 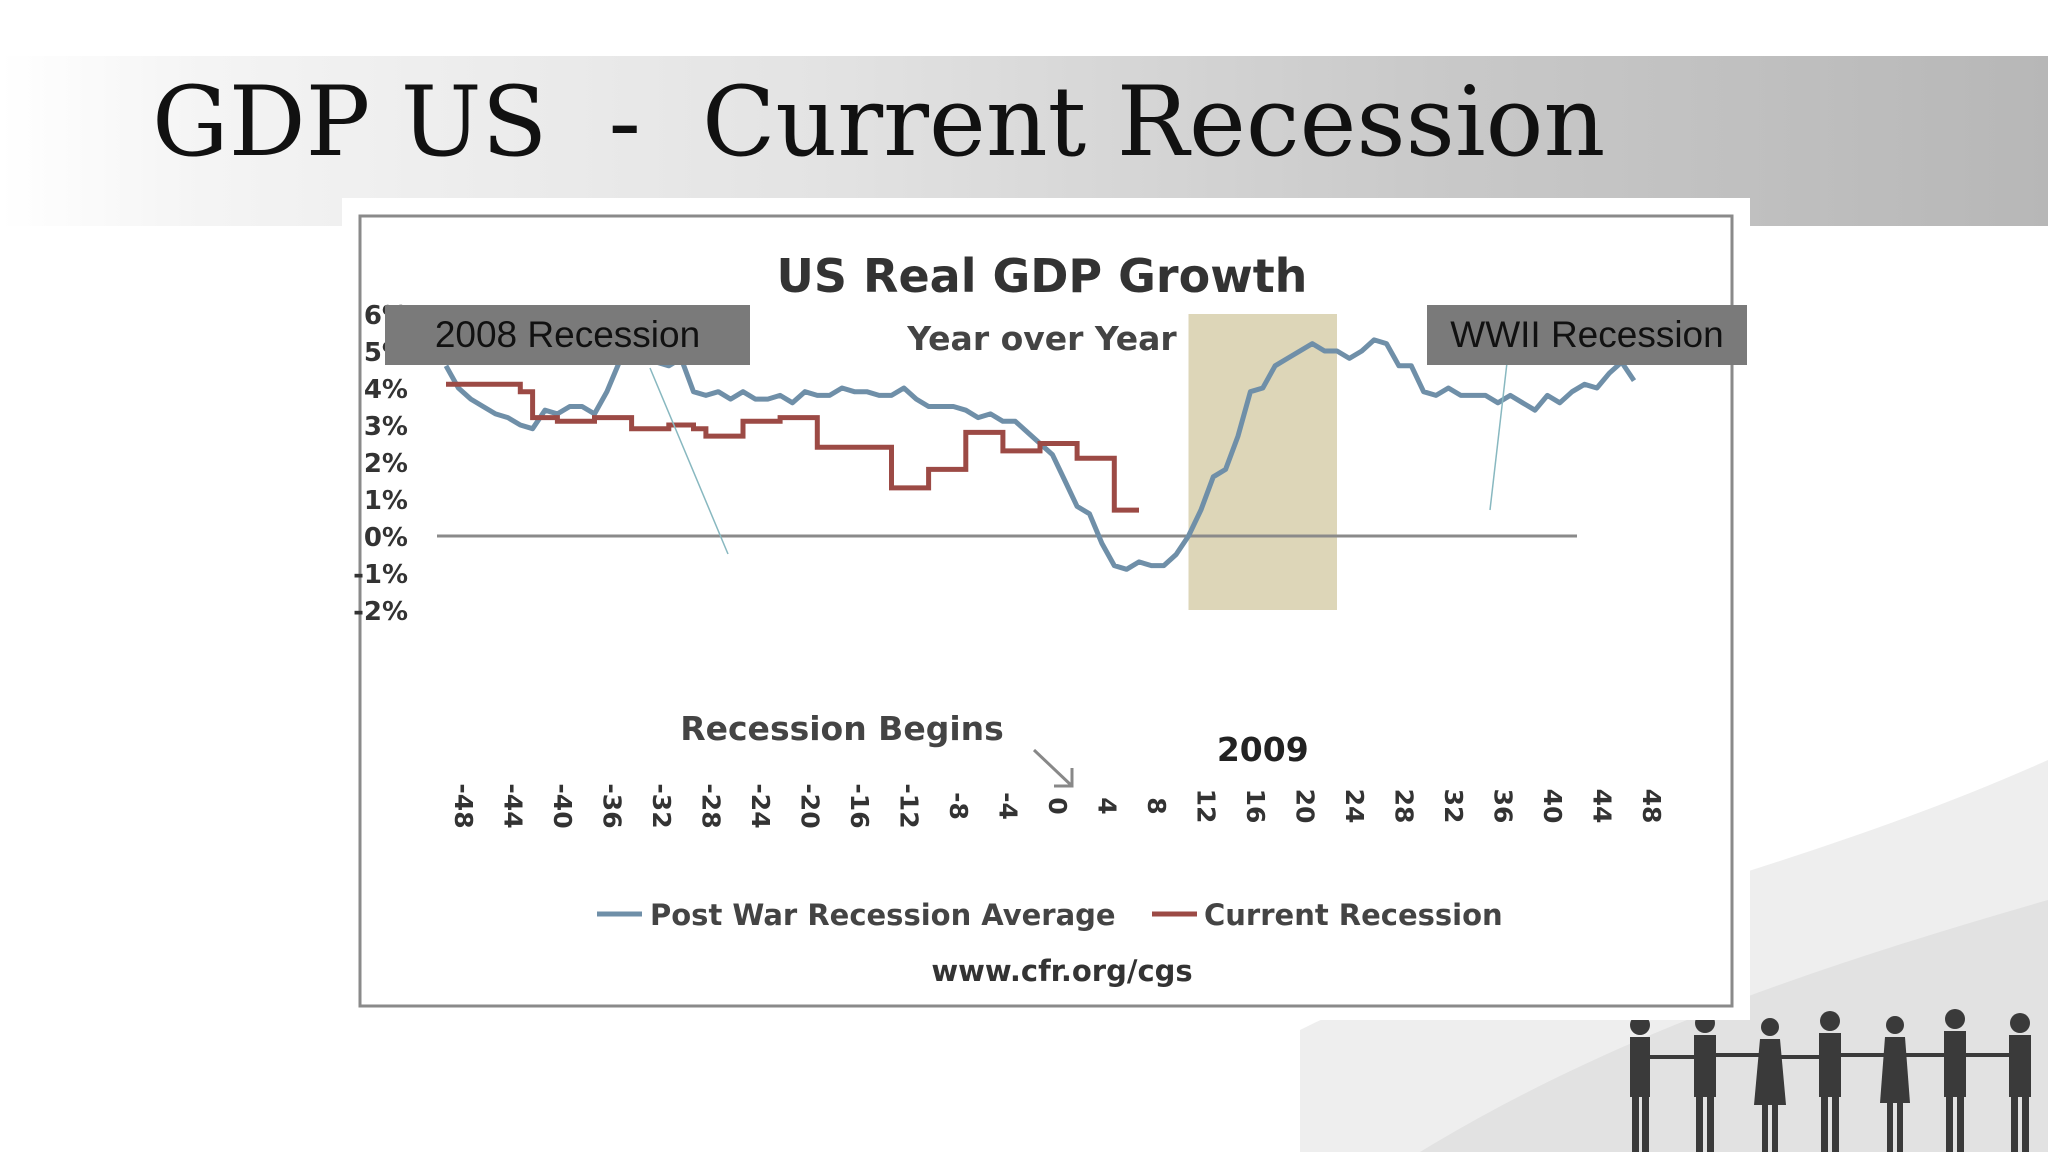 What do you see at coordinates (1262, 462) in the screenshot?
I see `shaded-2009-region` at bounding box center [1262, 462].